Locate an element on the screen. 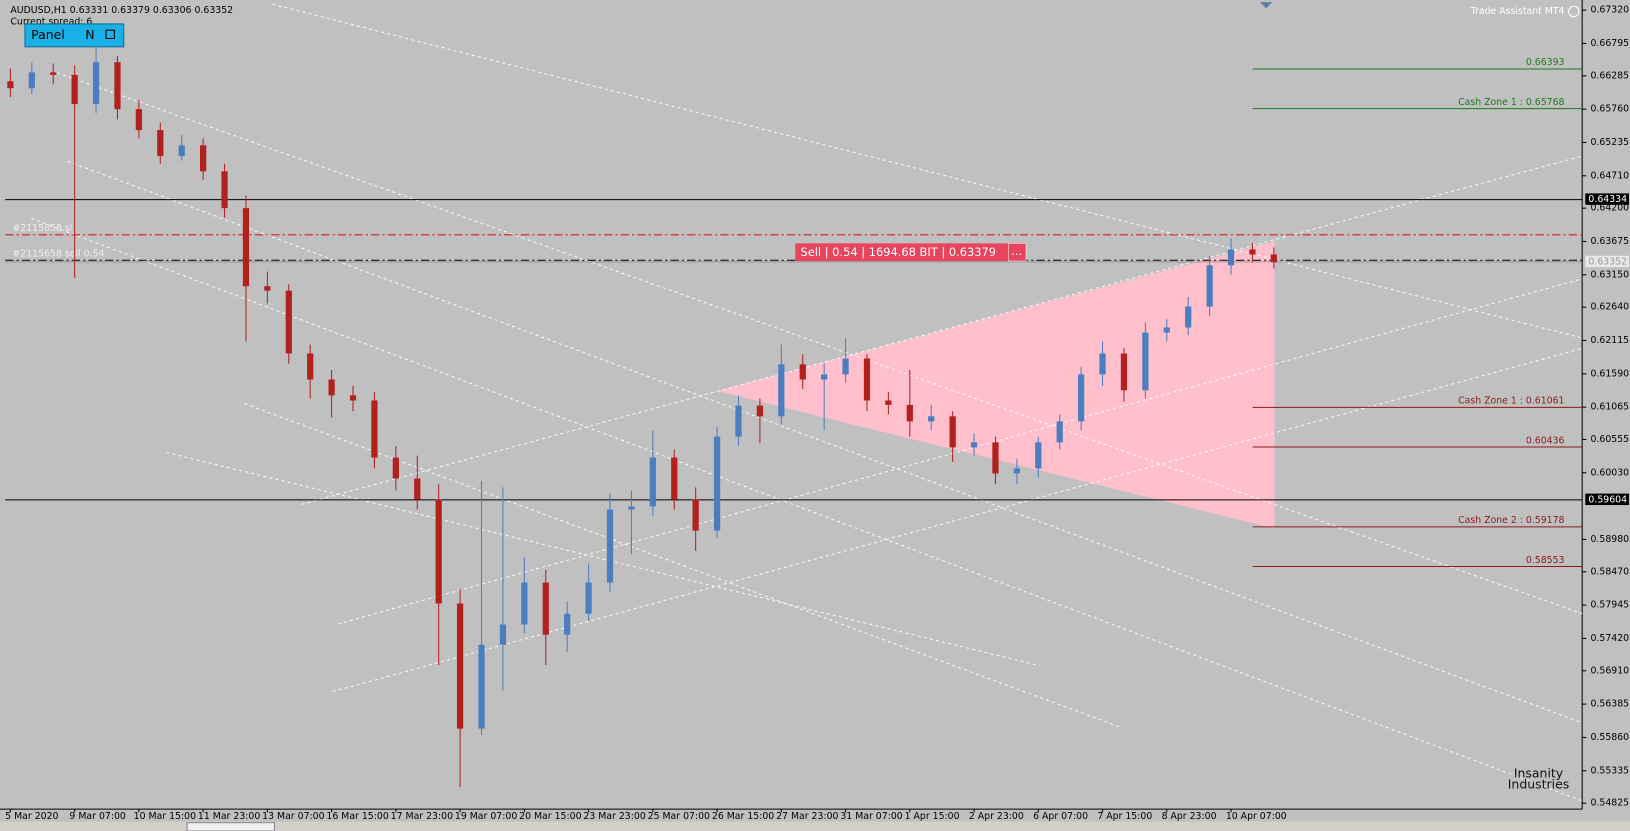 The width and height of the screenshot is (1630, 831). panel-icon is located at coordinates (110, 34).